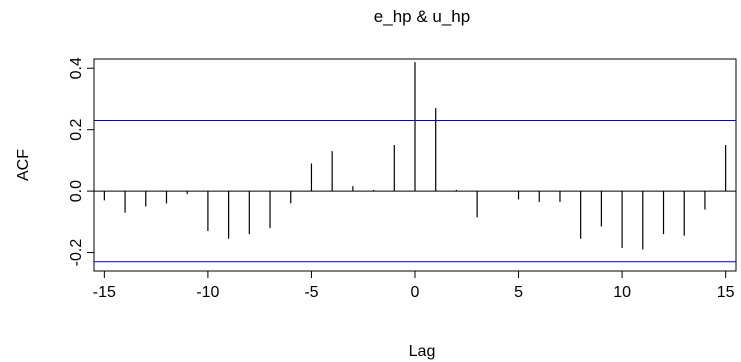 This screenshot has height=362, width=741. Describe the element at coordinates (415, 292) in the screenshot. I see `x-tick-label: 0` at that location.